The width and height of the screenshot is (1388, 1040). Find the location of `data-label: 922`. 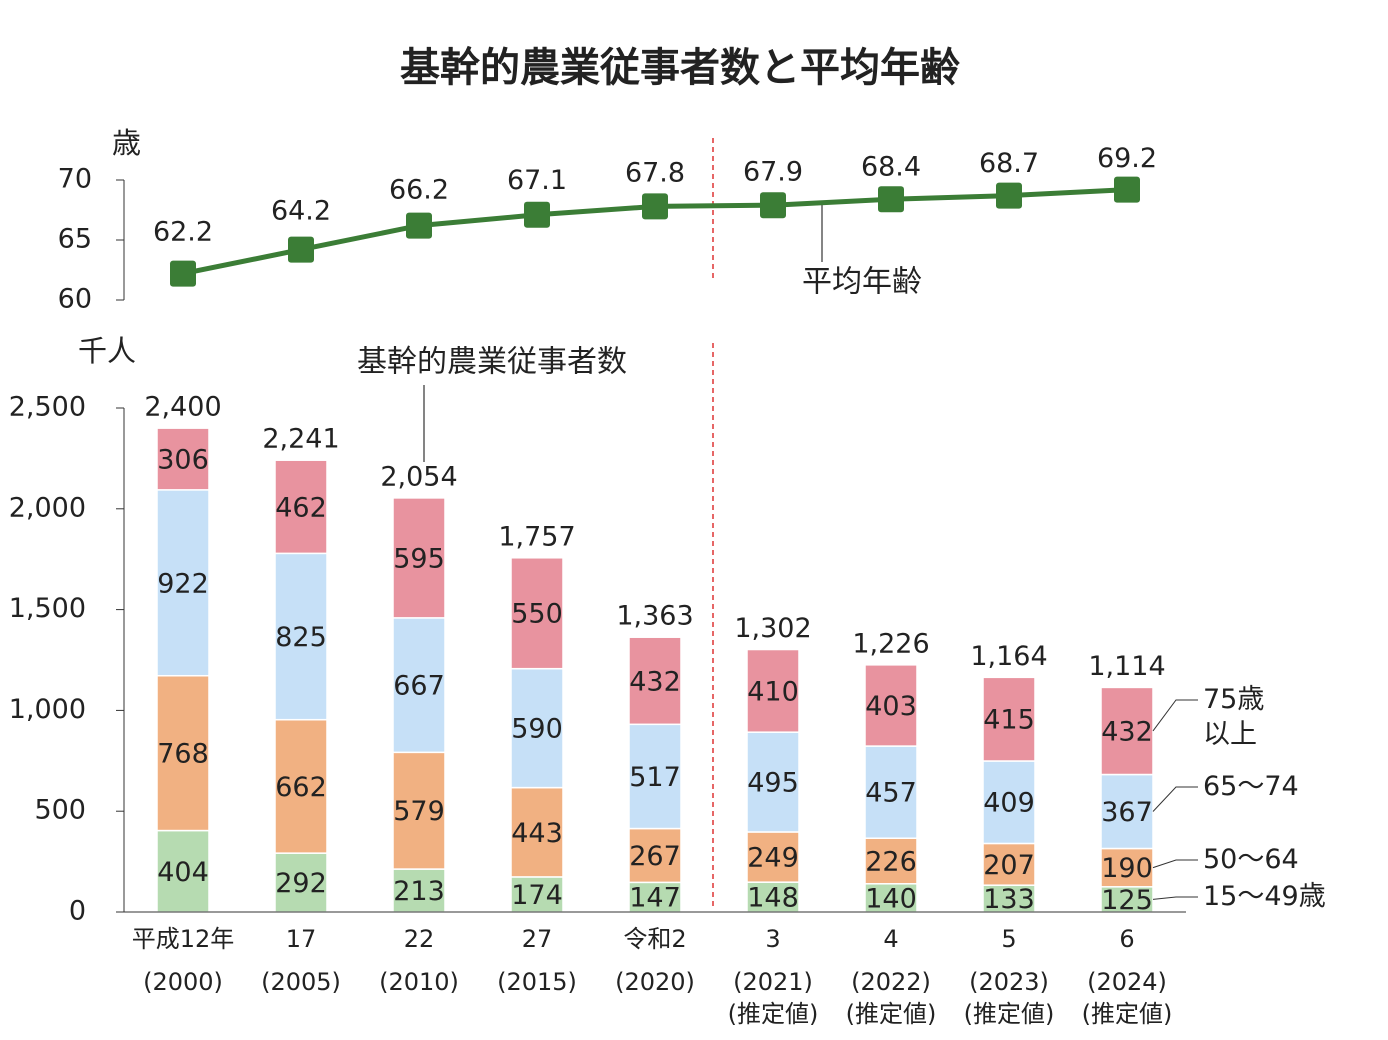

data-label: 922 is located at coordinates (183, 583).